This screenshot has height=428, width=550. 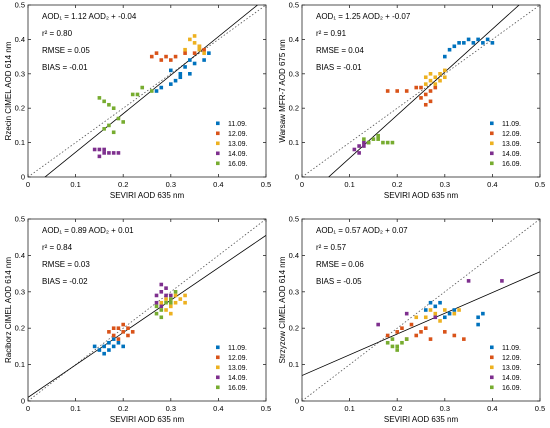 What do you see at coordinates (123, 408) in the screenshot?
I see `x-tick-label: 0.2` at bounding box center [123, 408].